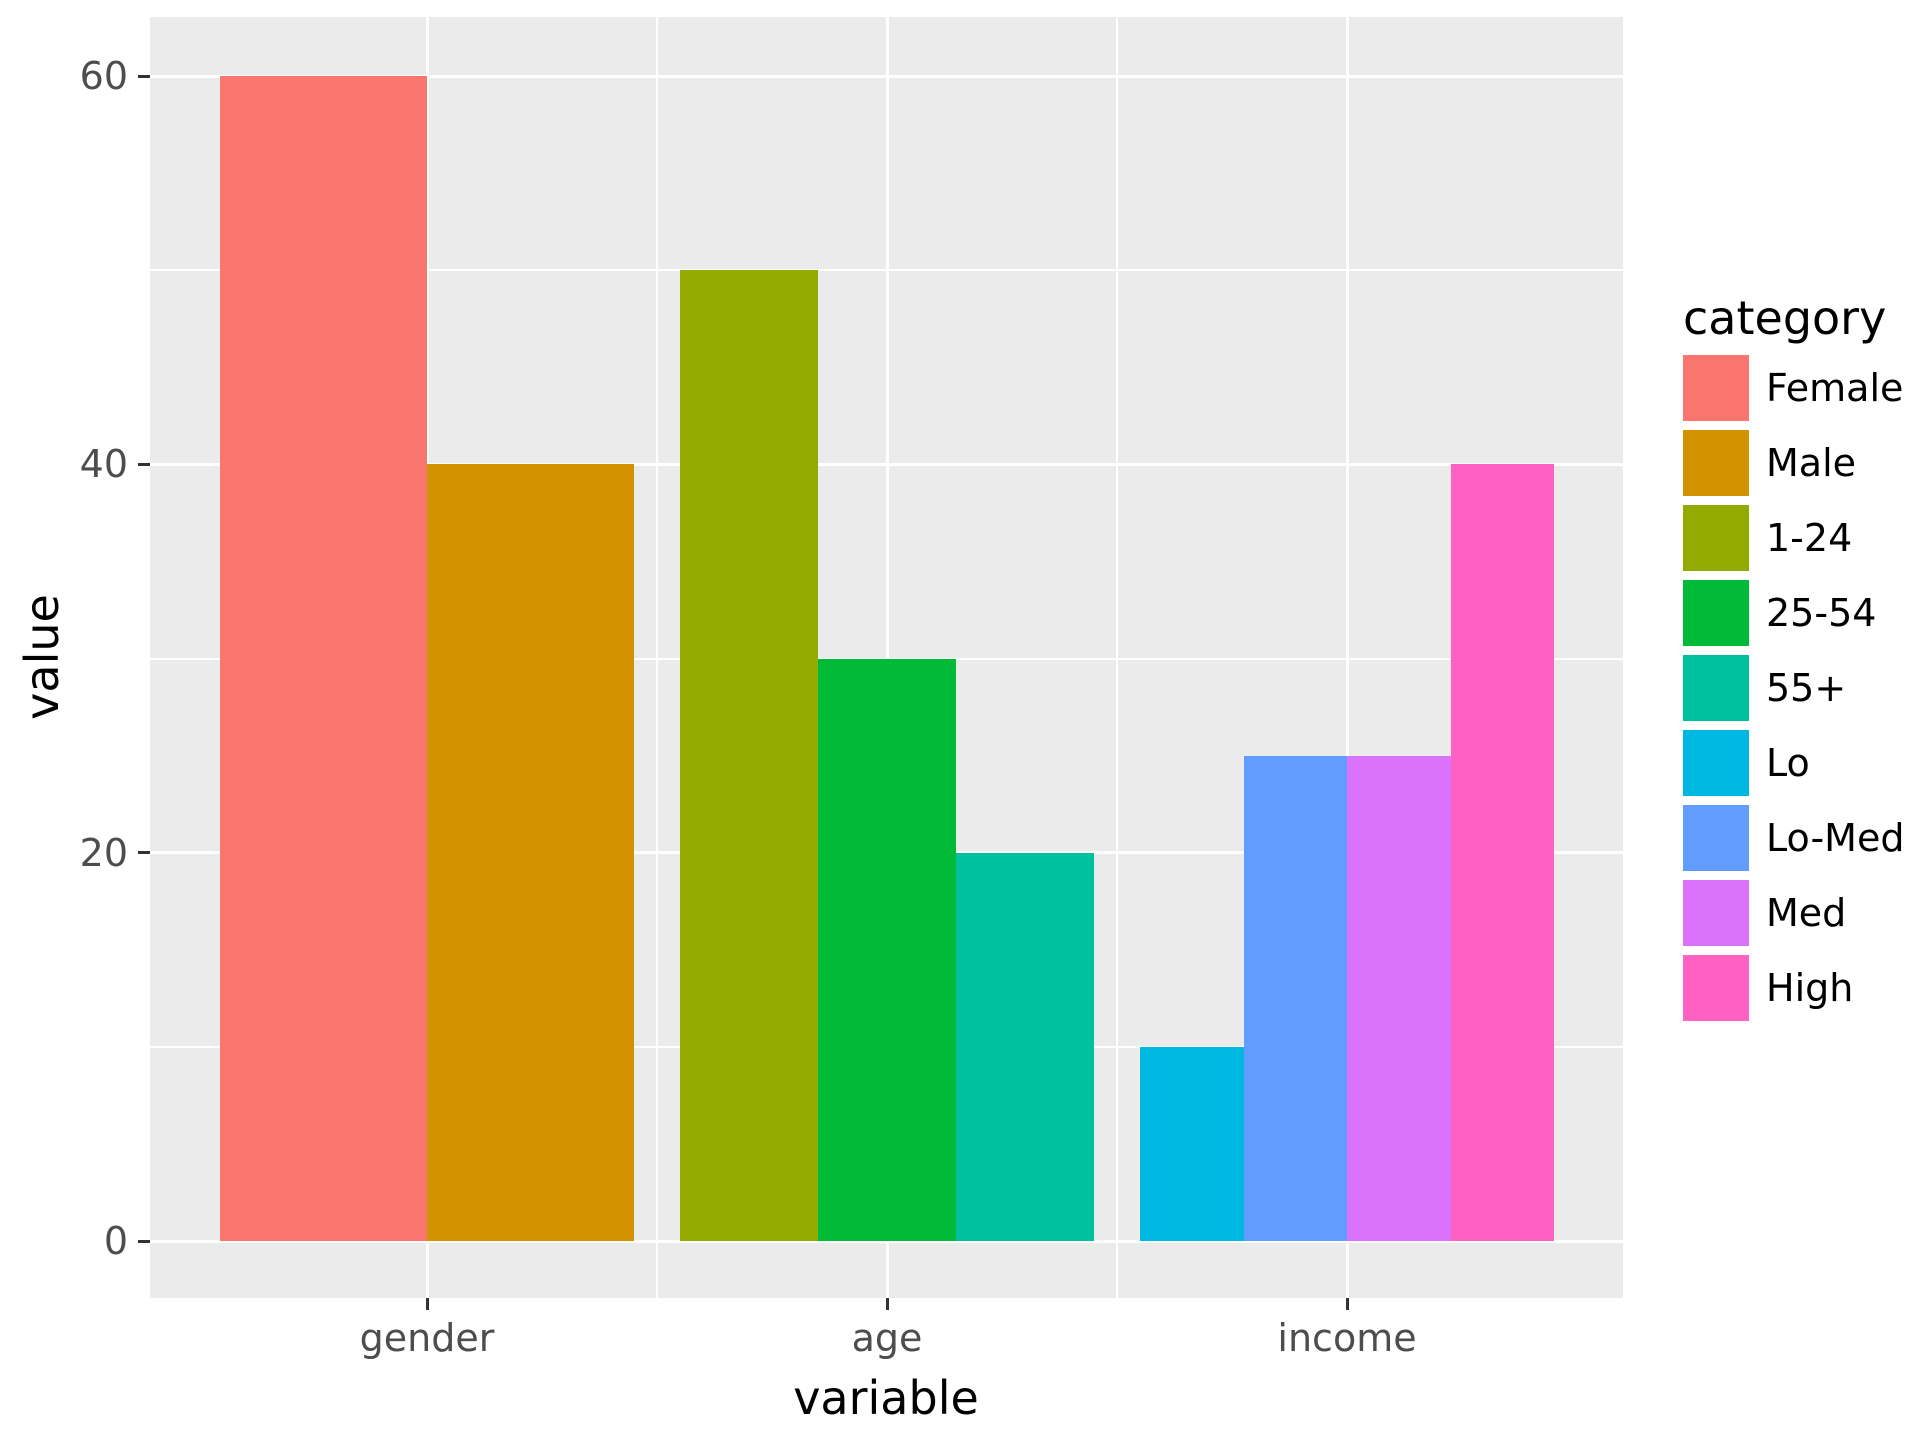 The image size is (1920, 1440). Describe the element at coordinates (103, 852) in the screenshot. I see `y-tick-label-20: 20` at that location.